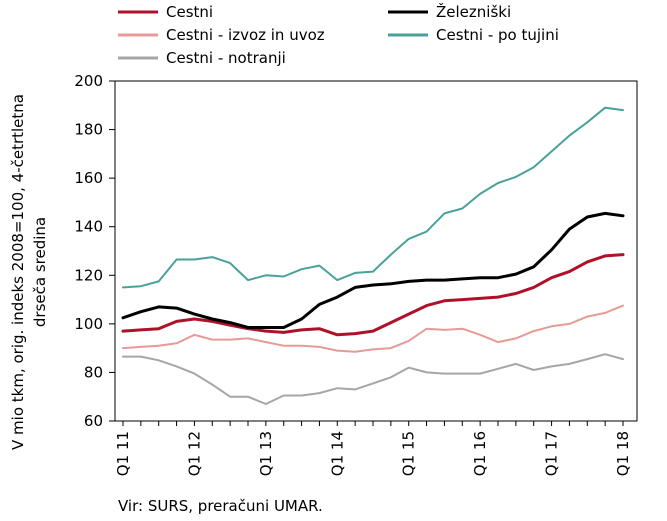 This screenshot has height=521, width=667. What do you see at coordinates (337, 453) in the screenshot?
I see `x-tick-label: Q1 14` at bounding box center [337, 453].